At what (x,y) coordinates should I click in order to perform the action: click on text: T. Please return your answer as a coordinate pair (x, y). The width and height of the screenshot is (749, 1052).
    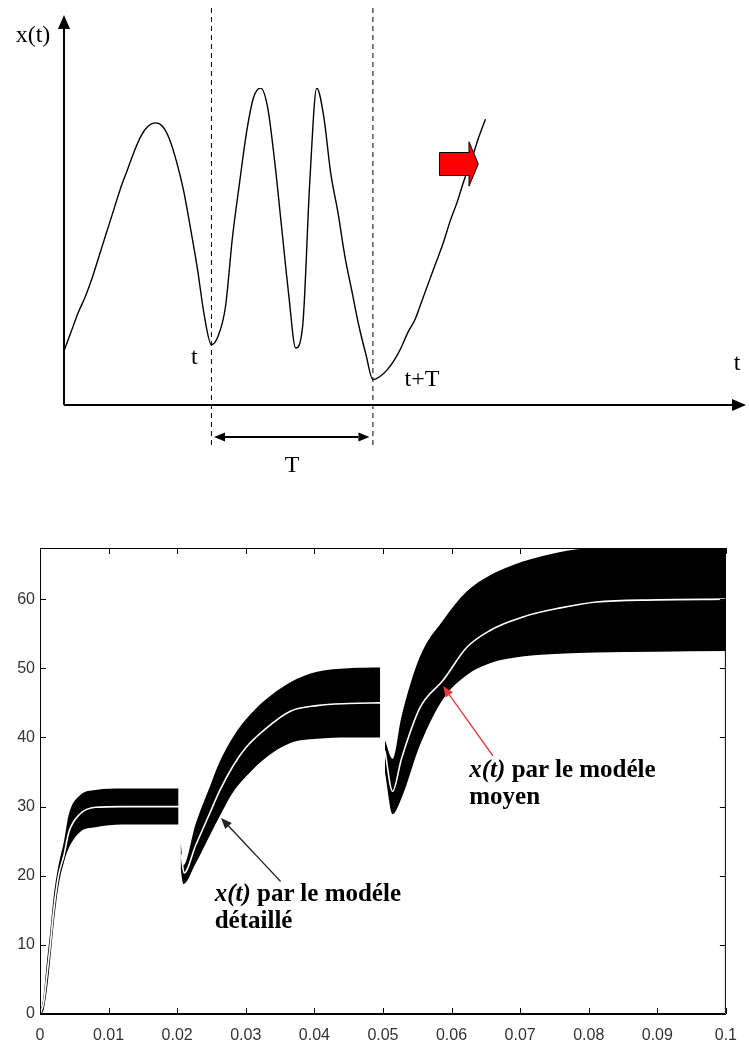
    Looking at the image, I should click on (292, 464).